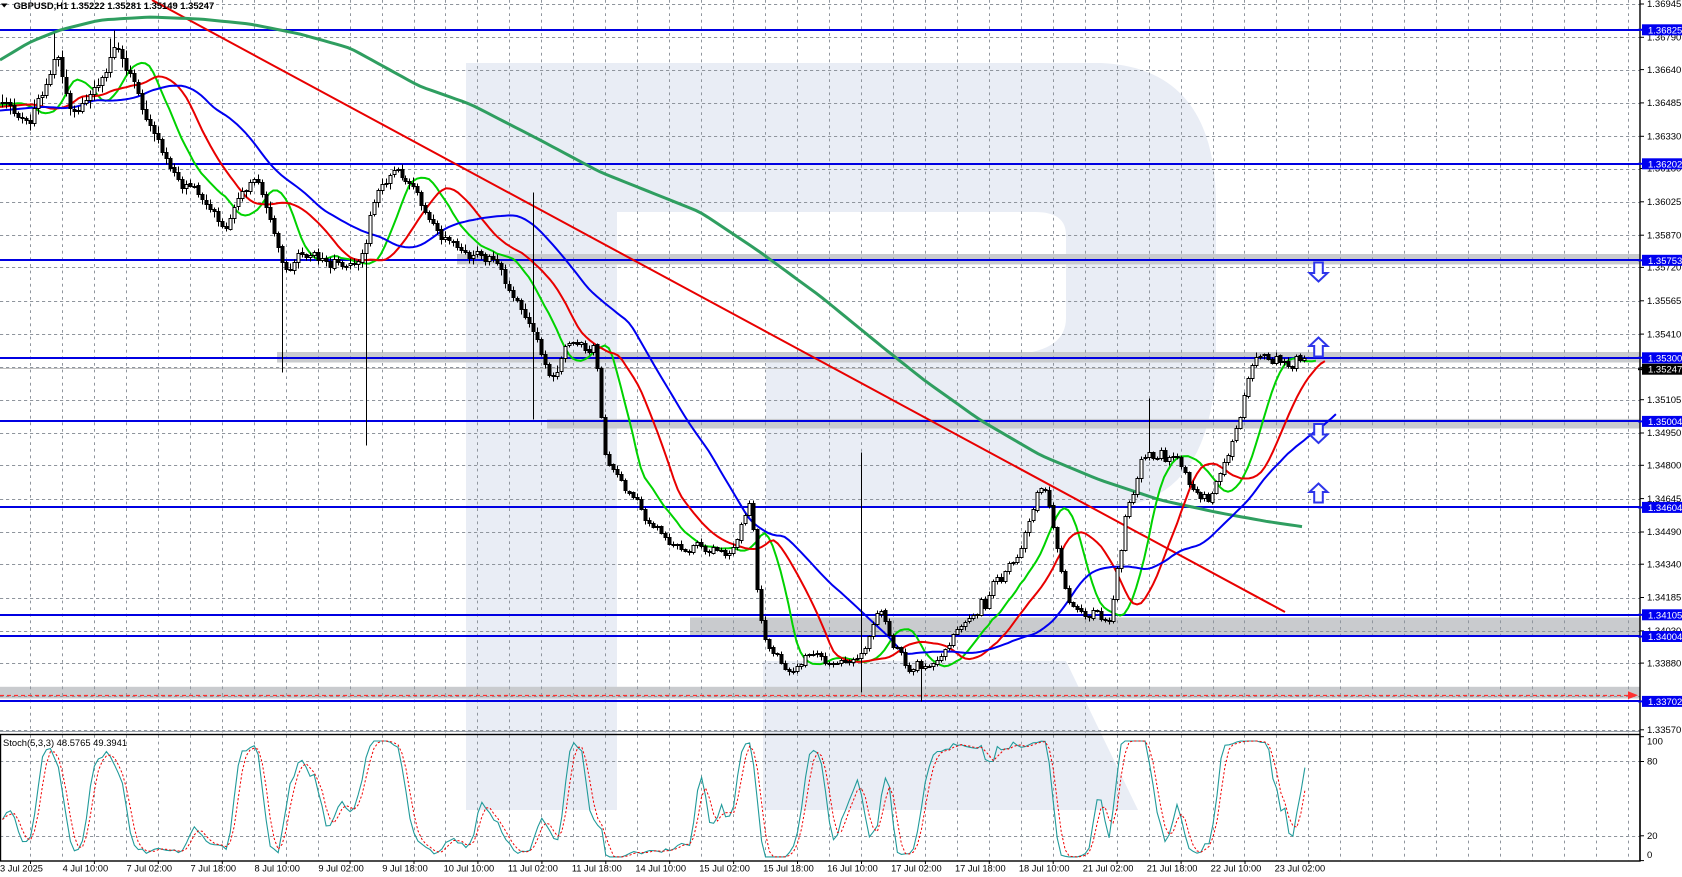  Describe the element at coordinates (1665, 164) in the screenshot. I see `svg-text: 1.36202` at that location.